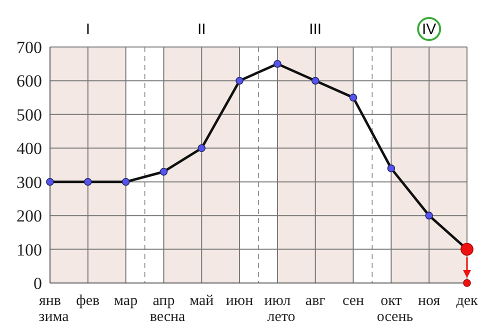  What do you see at coordinates (29, 114) in the screenshot?
I see `y-tick-label: 500` at bounding box center [29, 114].